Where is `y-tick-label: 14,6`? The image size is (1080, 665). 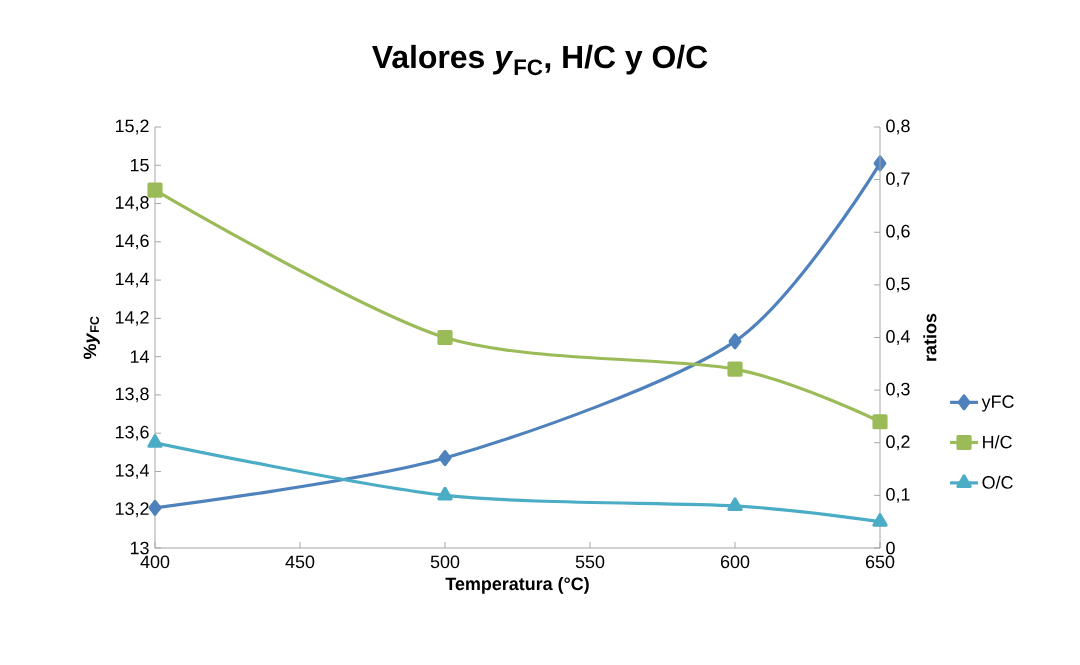
y-tick-label: 14,6 is located at coordinates (132, 242).